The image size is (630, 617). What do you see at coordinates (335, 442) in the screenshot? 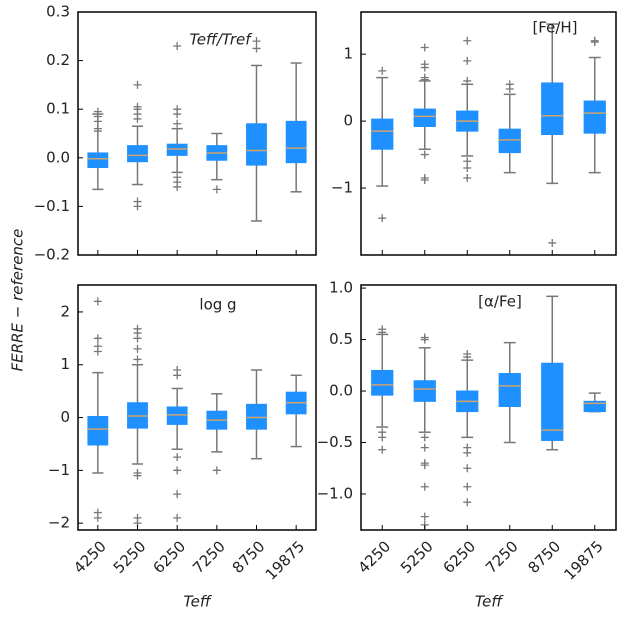
I see `y-tick-label: −0.5` at bounding box center [335, 442].